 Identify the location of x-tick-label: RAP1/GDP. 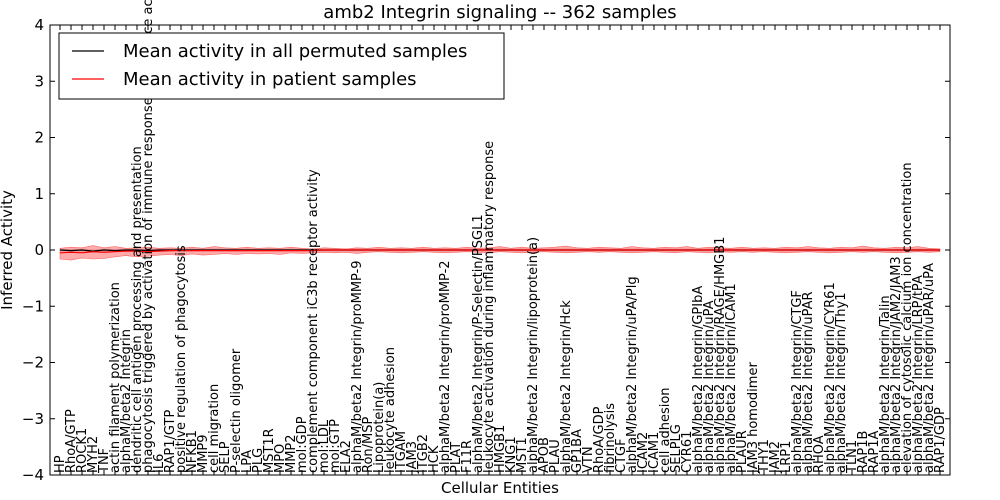
(940, 440).